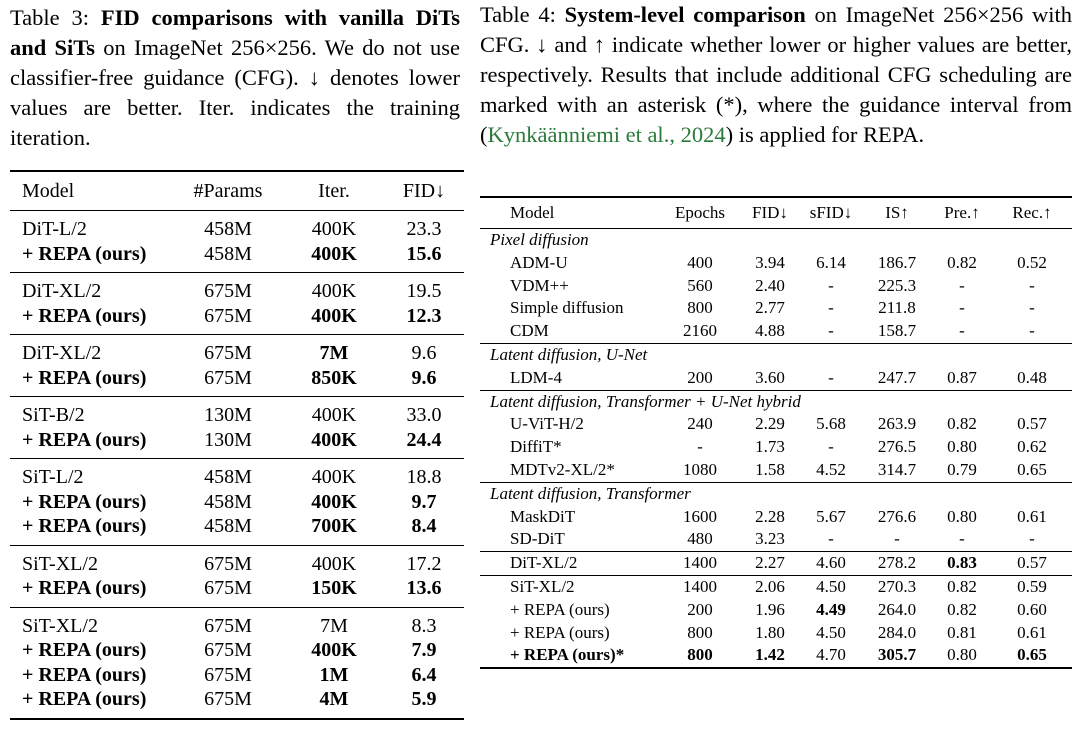 The height and width of the screenshot is (733, 1080). I want to click on table4-citation-link: Kynkäänniemi et al., 2024, so click(606, 134).